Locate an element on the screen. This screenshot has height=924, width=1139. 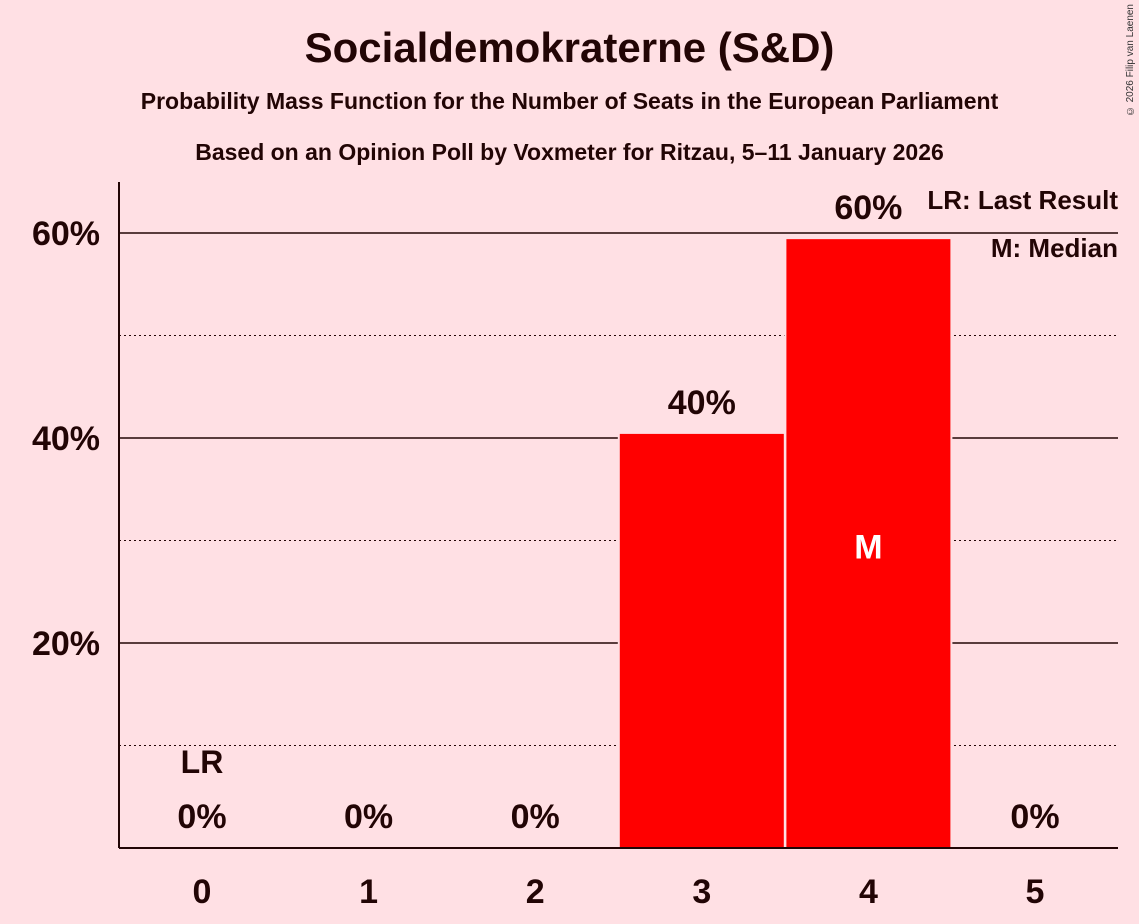
median-marker: M is located at coordinates (868, 548).